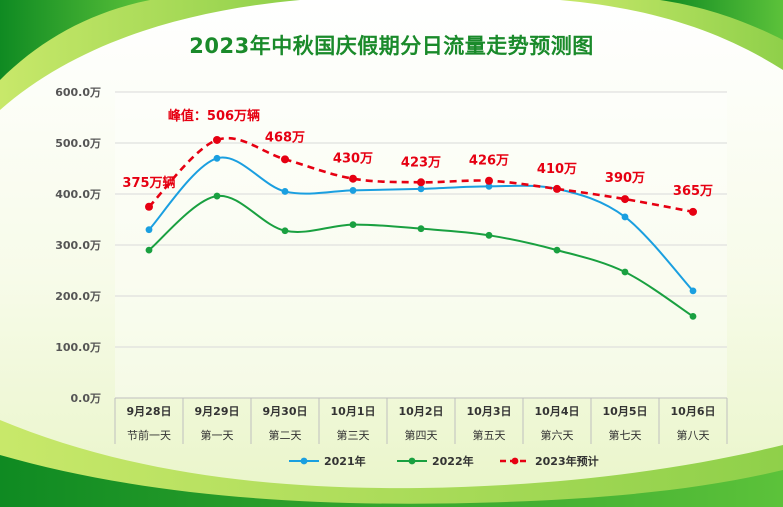 The image size is (783, 507). I want to click on x-tick-date: 9月29日, so click(217, 411).